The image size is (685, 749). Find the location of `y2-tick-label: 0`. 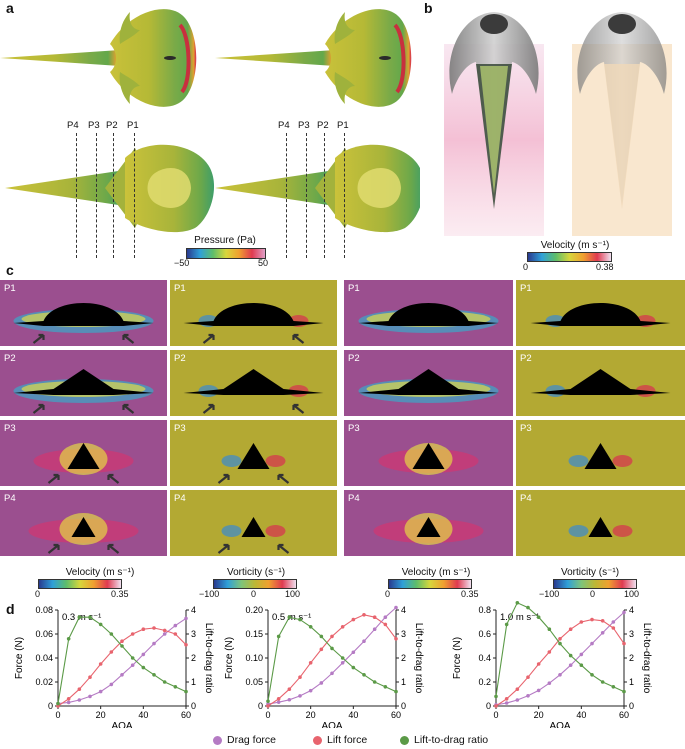

y2-tick-label: 0 is located at coordinates (193, 706).